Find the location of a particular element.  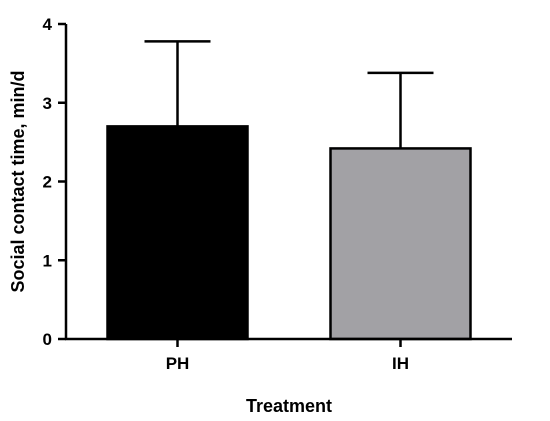

x-tick-label-ph: PH is located at coordinates (178, 363).